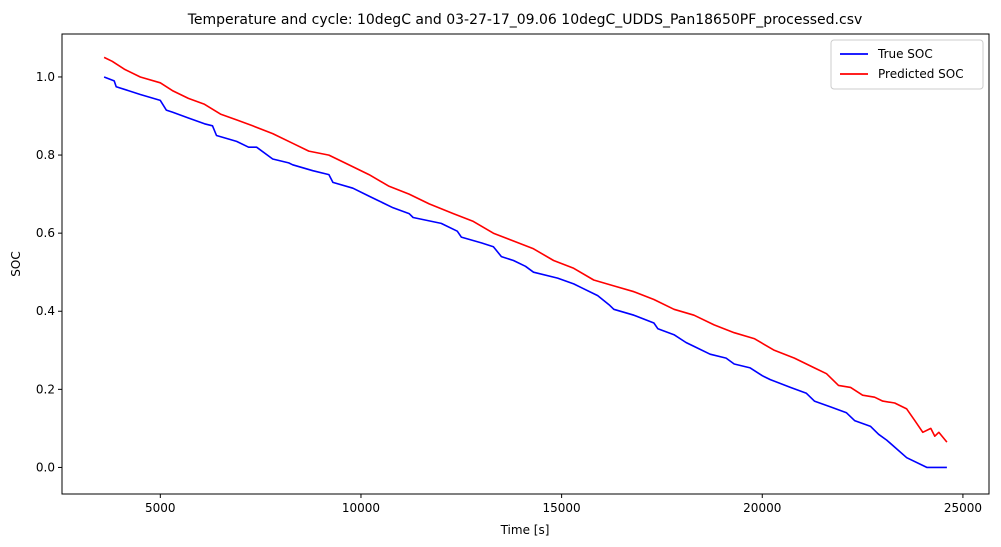  Describe the element at coordinates (905, 54) in the screenshot. I see `legend-label: True SOC` at that location.